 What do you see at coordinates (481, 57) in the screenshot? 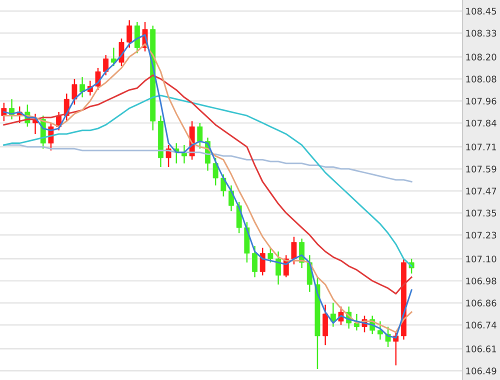
I see `y-tick-label: 108.20` at bounding box center [481, 57].